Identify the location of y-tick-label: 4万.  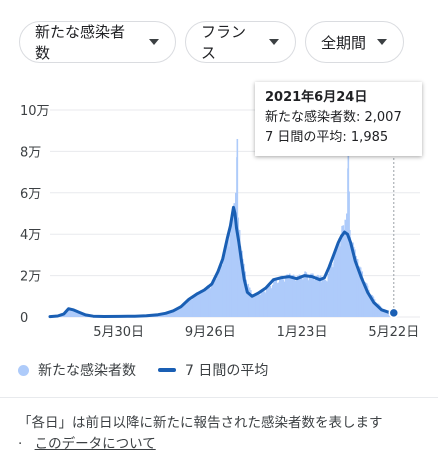
(30, 235).